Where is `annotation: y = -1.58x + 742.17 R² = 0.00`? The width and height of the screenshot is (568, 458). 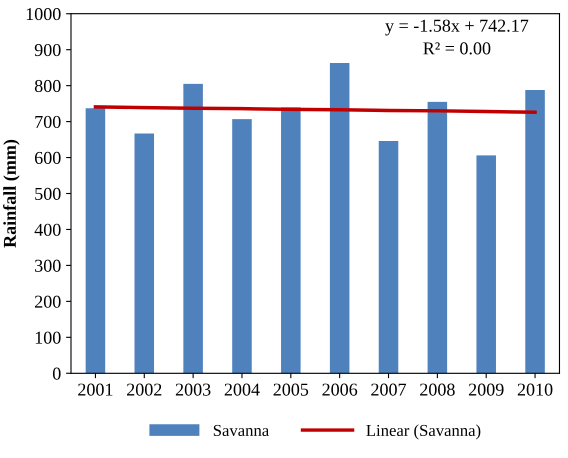
annotation: y = -1.58x + 742.17 R² = 0.00 is located at coordinates (456, 37).